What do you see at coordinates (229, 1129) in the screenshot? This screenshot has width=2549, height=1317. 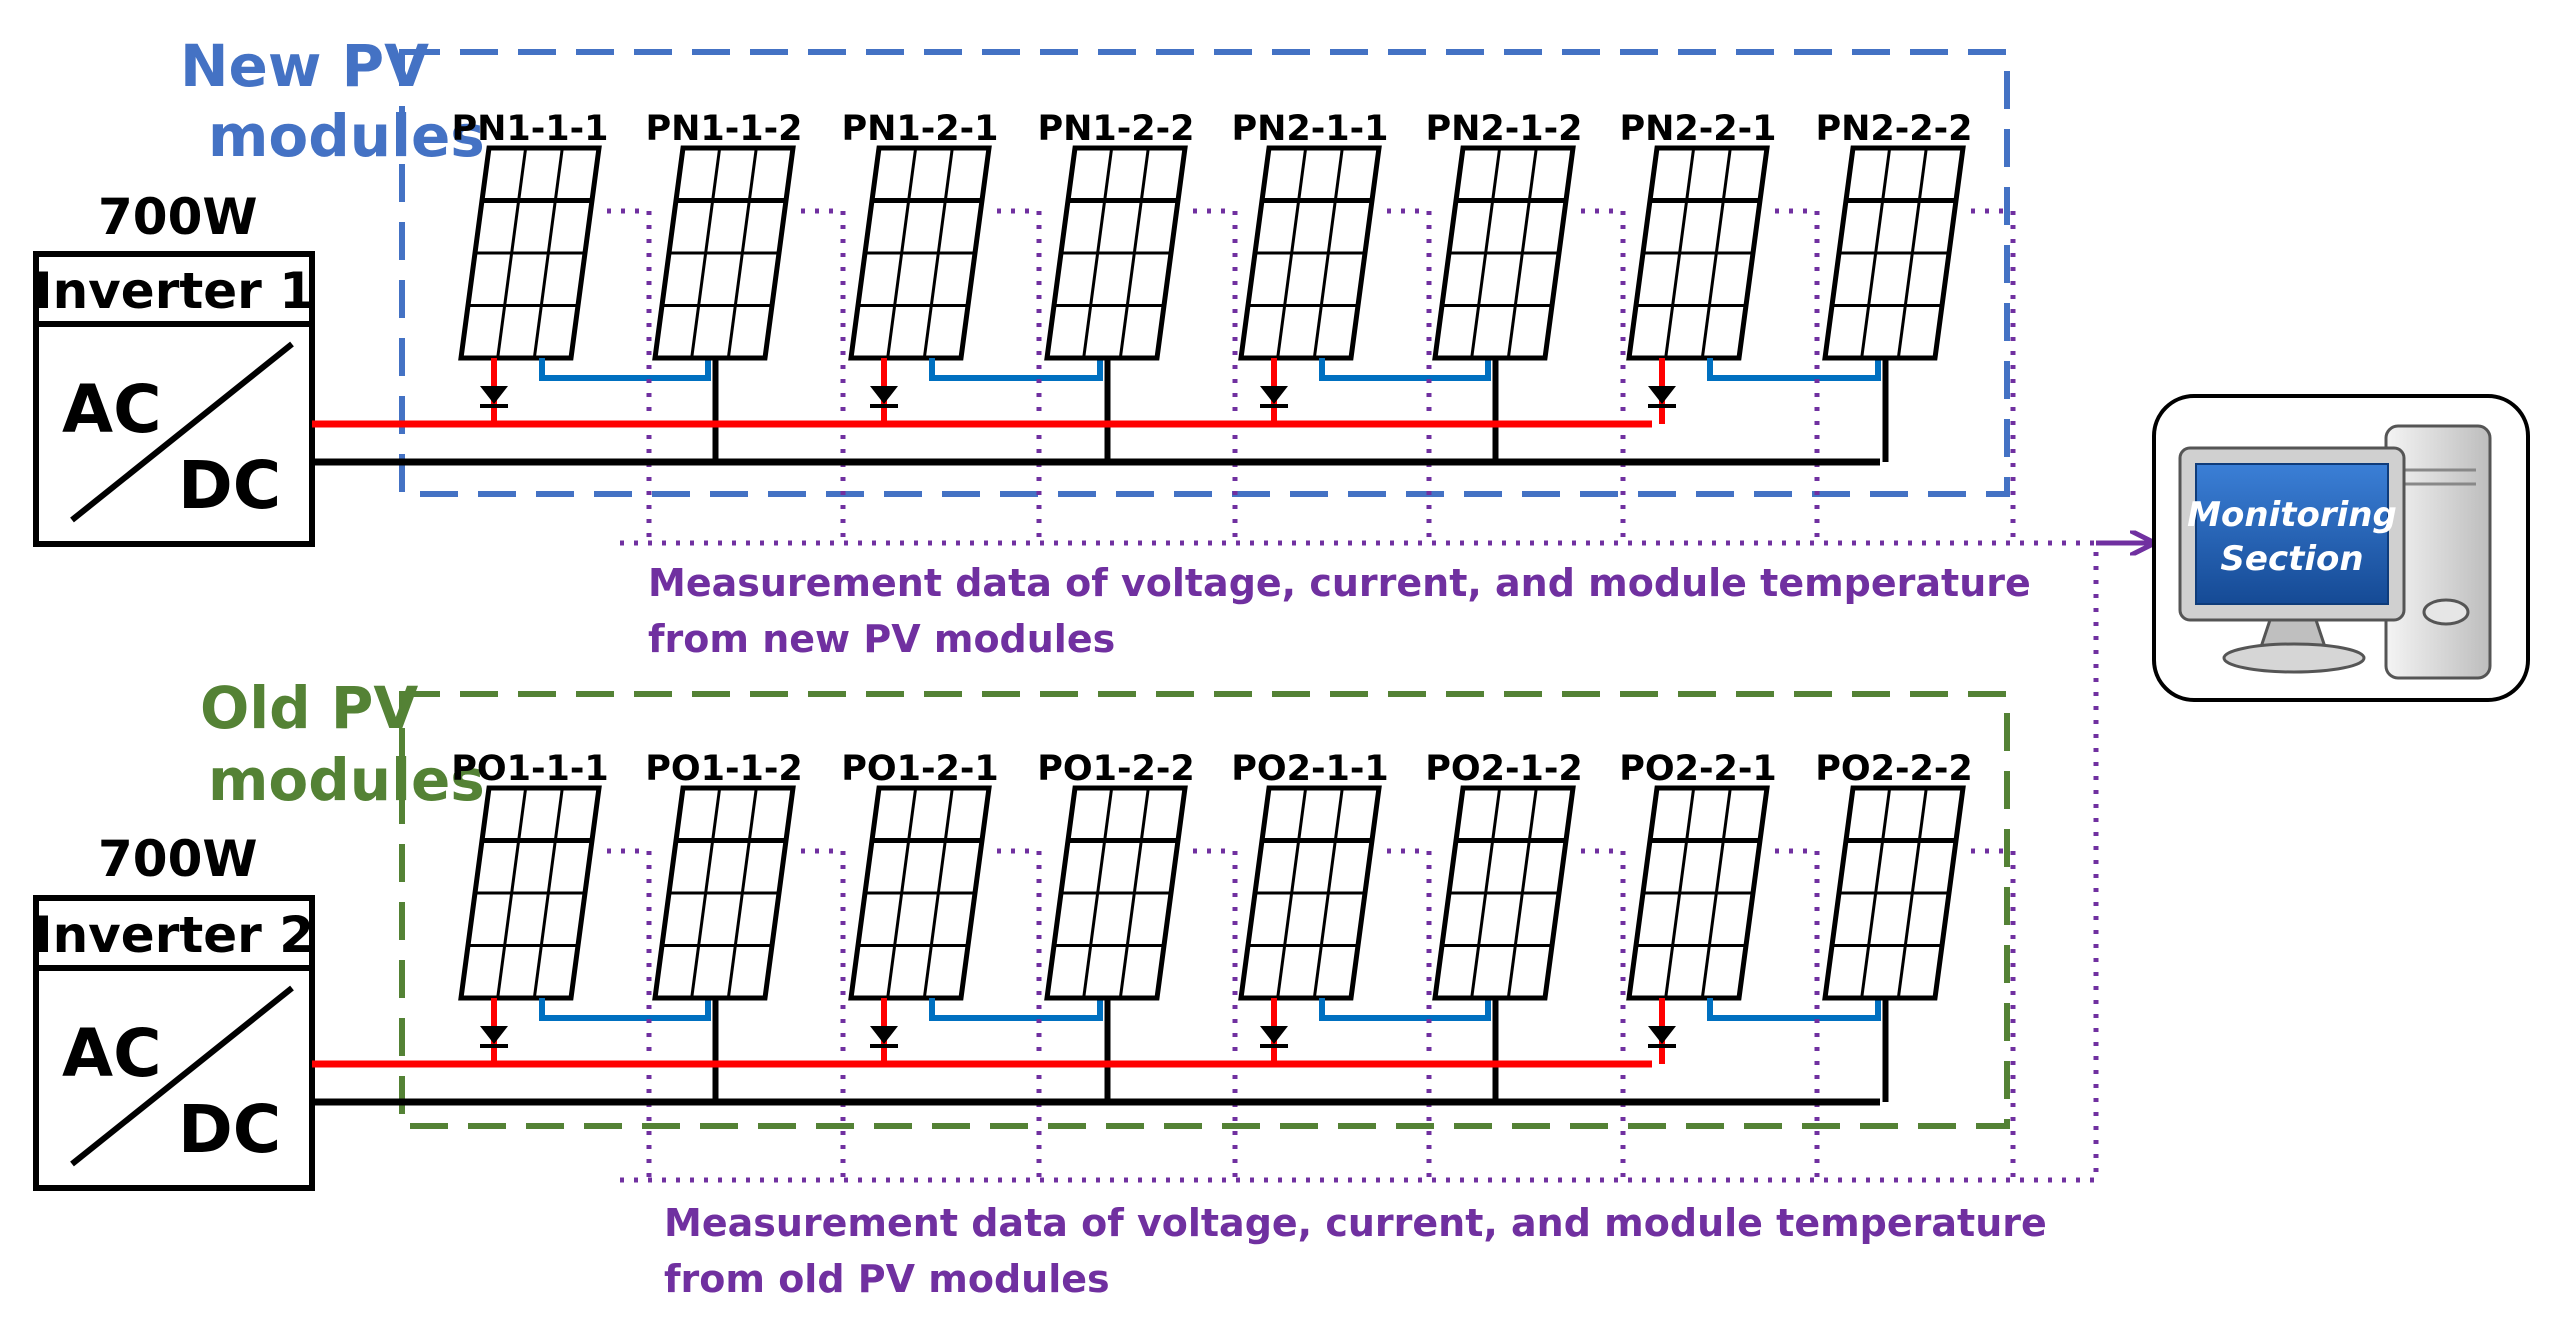 I see `inverter-2-dc: DC` at bounding box center [229, 1129].